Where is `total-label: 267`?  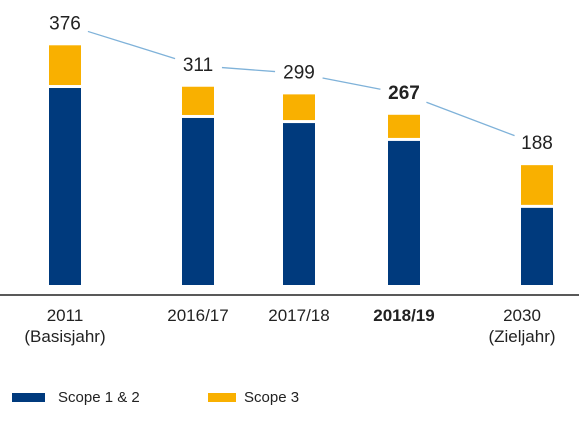
total-label: 267 is located at coordinates (404, 93).